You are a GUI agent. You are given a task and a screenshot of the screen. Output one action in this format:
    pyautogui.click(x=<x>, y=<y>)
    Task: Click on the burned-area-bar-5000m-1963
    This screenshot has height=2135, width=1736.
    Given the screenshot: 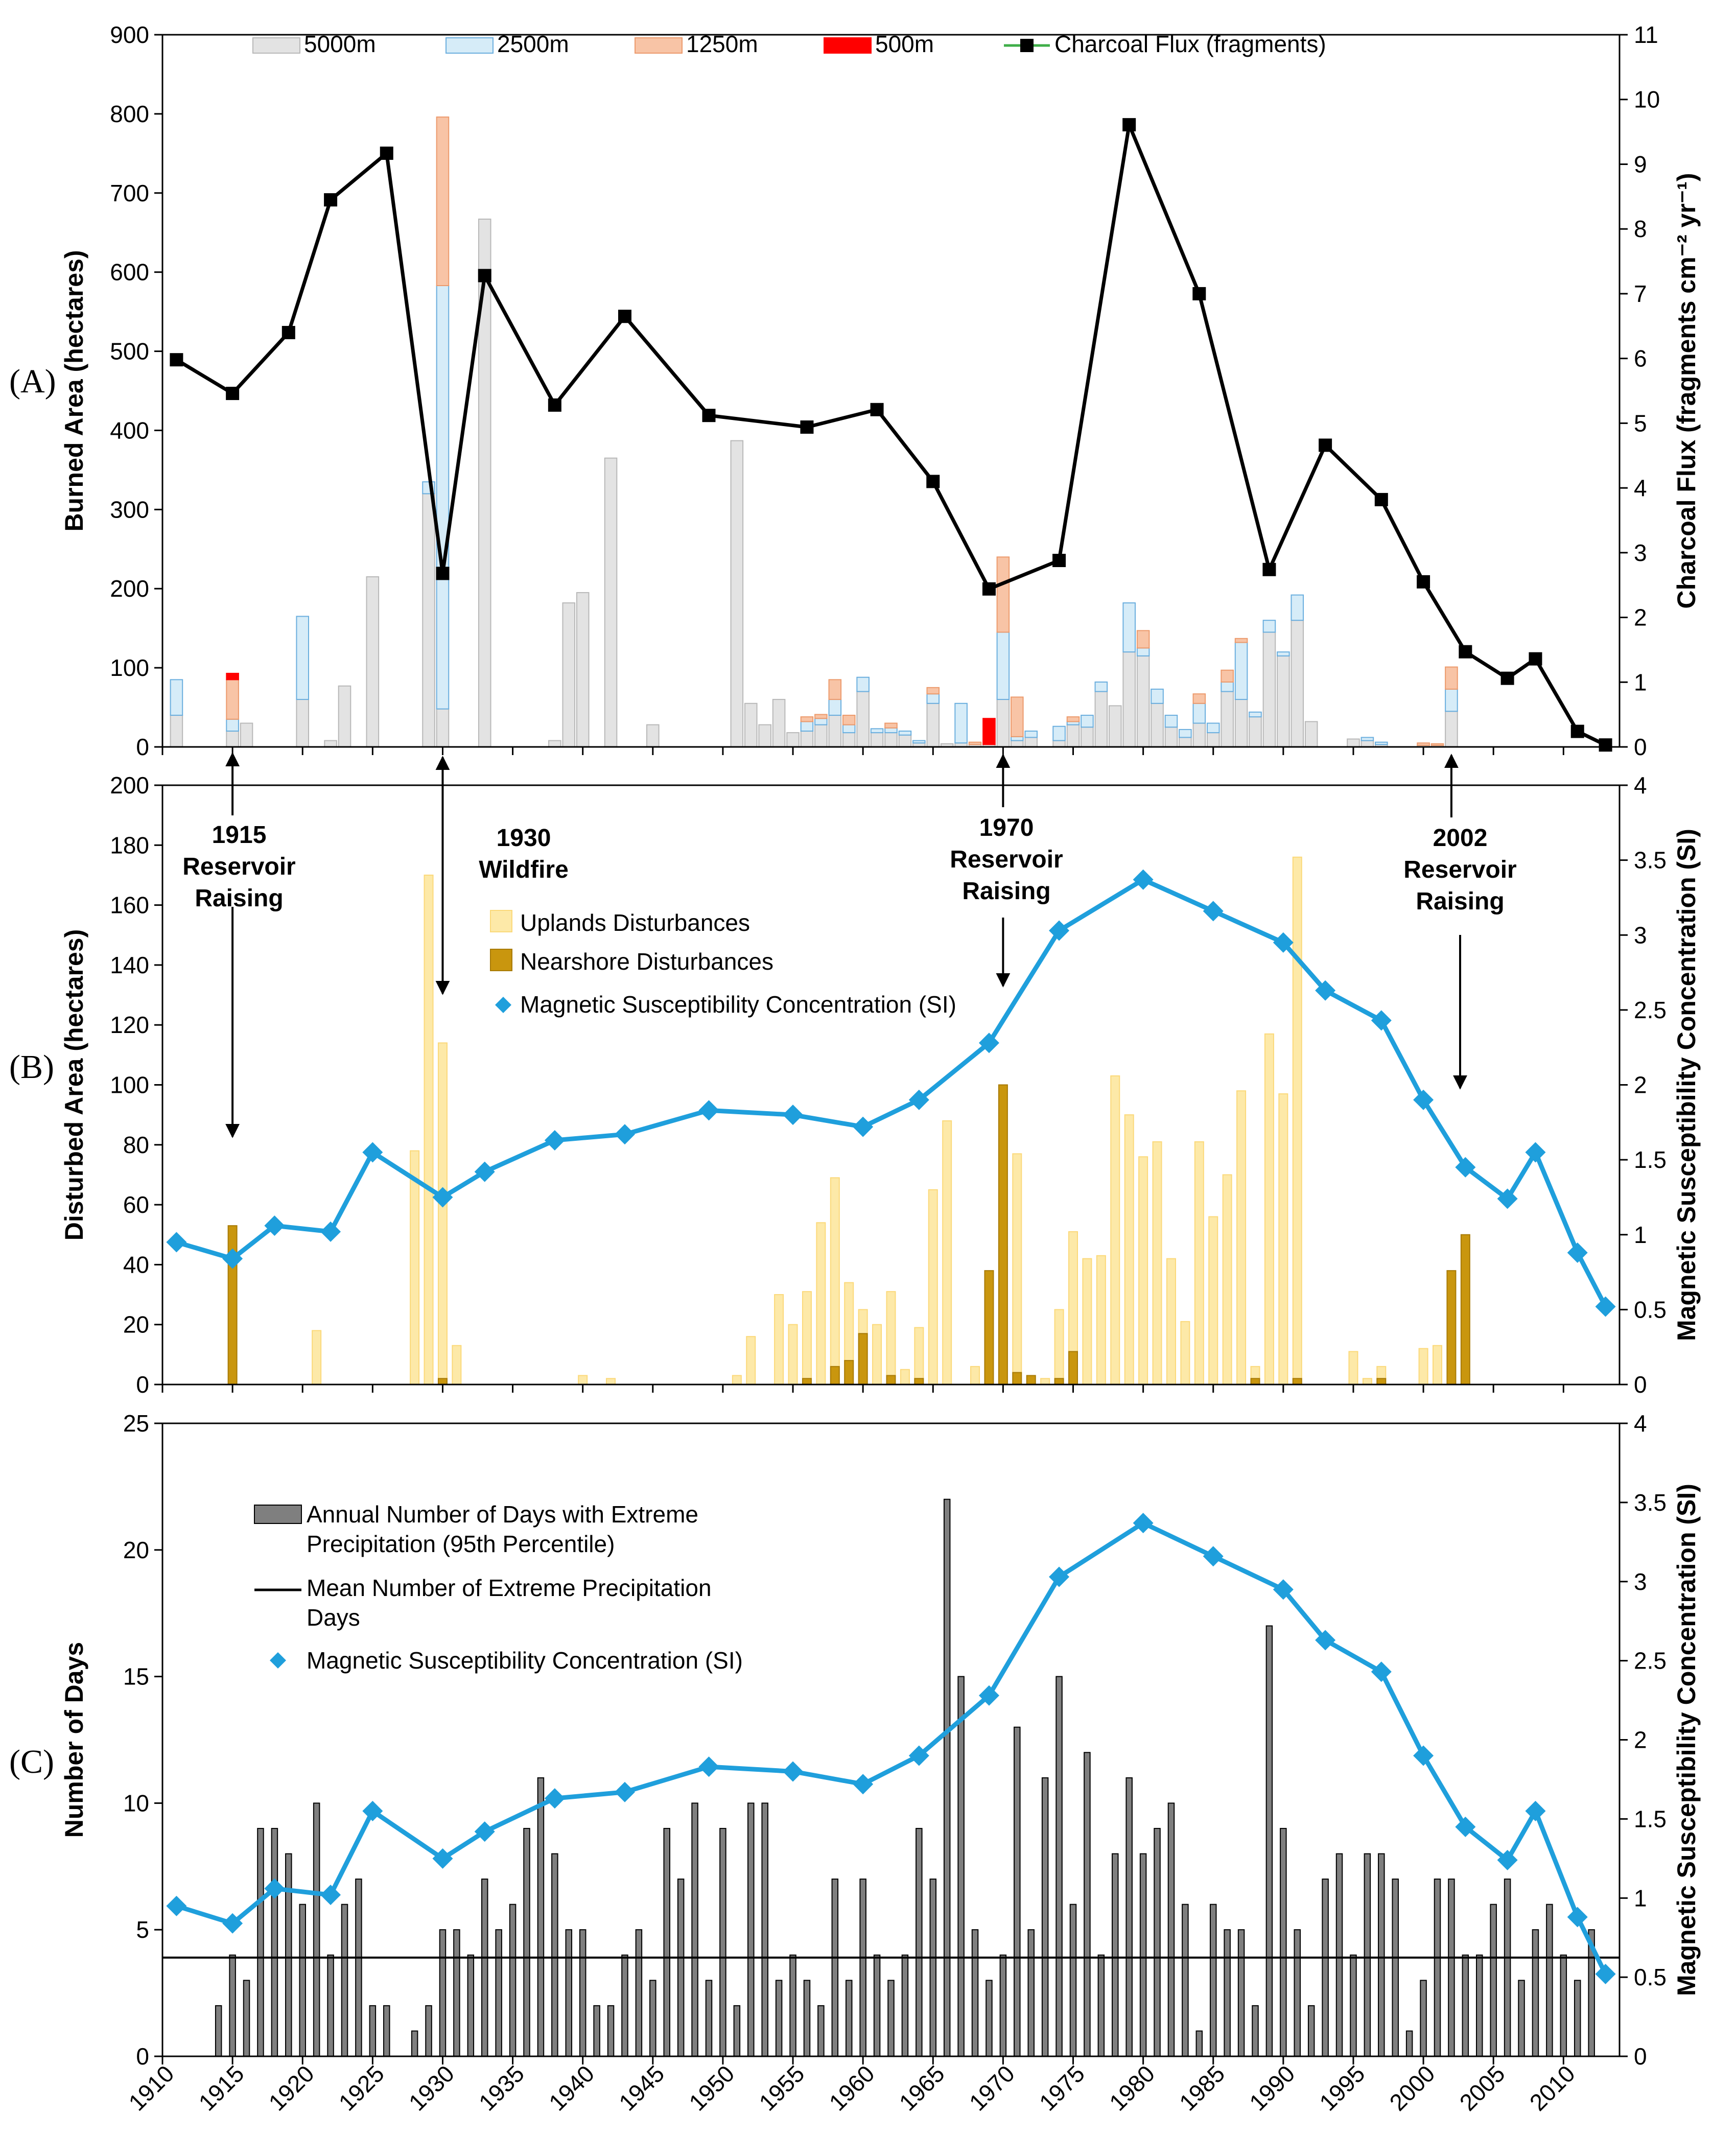 What is the action you would take?
    pyautogui.click(x=905, y=741)
    